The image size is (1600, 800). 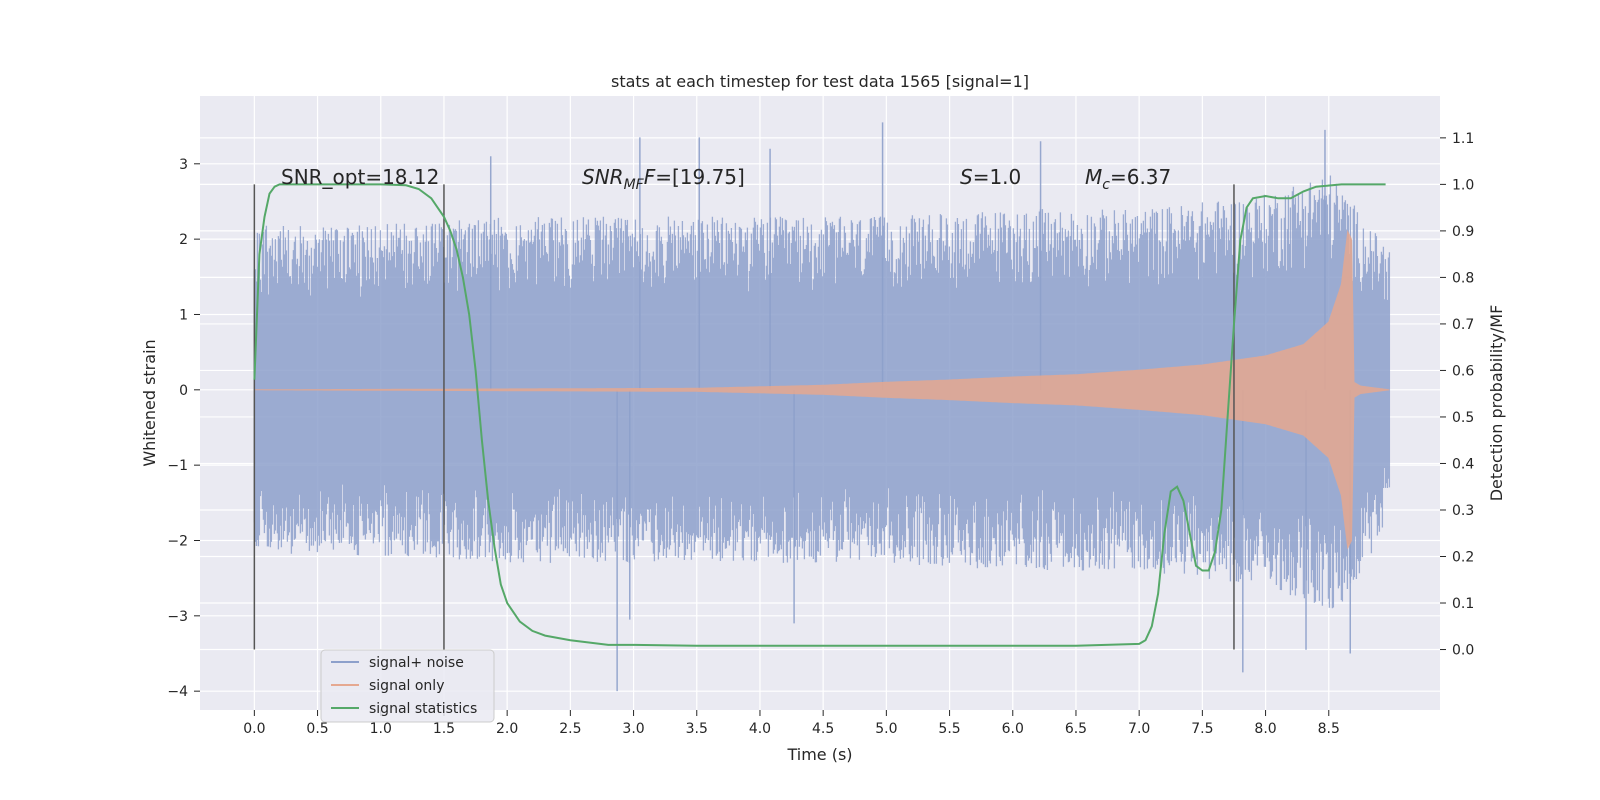 What do you see at coordinates (1463, 651) in the screenshot?
I see `y-right-tick-label-11: 0.0` at bounding box center [1463, 651].